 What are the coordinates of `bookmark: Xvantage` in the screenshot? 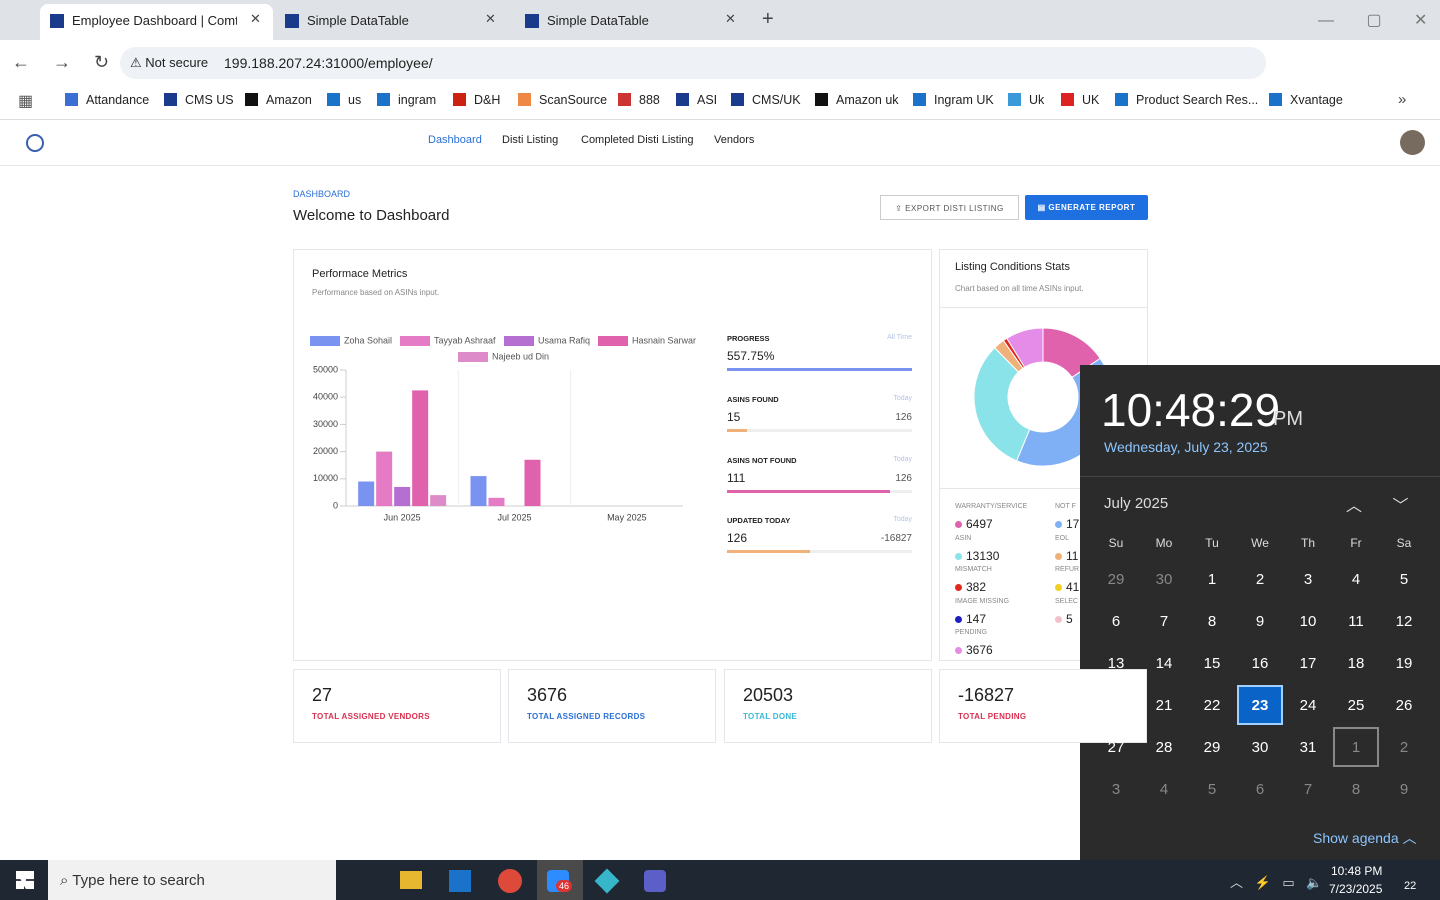 It's located at (1316, 100).